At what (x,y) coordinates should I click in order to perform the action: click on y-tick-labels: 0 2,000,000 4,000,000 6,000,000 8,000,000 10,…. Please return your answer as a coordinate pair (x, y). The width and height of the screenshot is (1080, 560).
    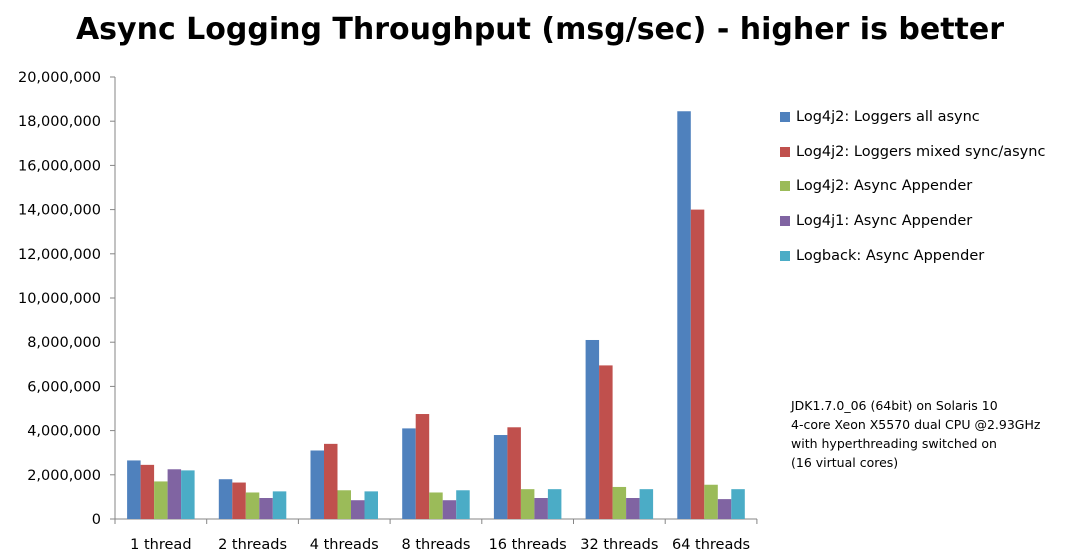
    Looking at the image, I should click on (59, 299).